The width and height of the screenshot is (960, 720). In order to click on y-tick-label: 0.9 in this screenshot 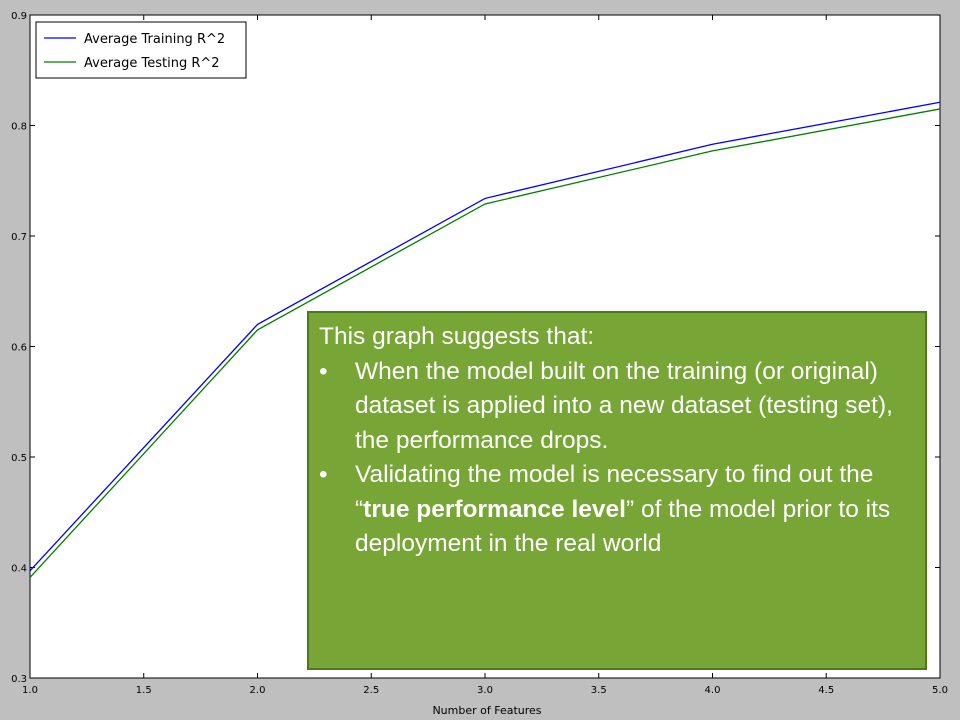, I will do `click(19, 16)`.